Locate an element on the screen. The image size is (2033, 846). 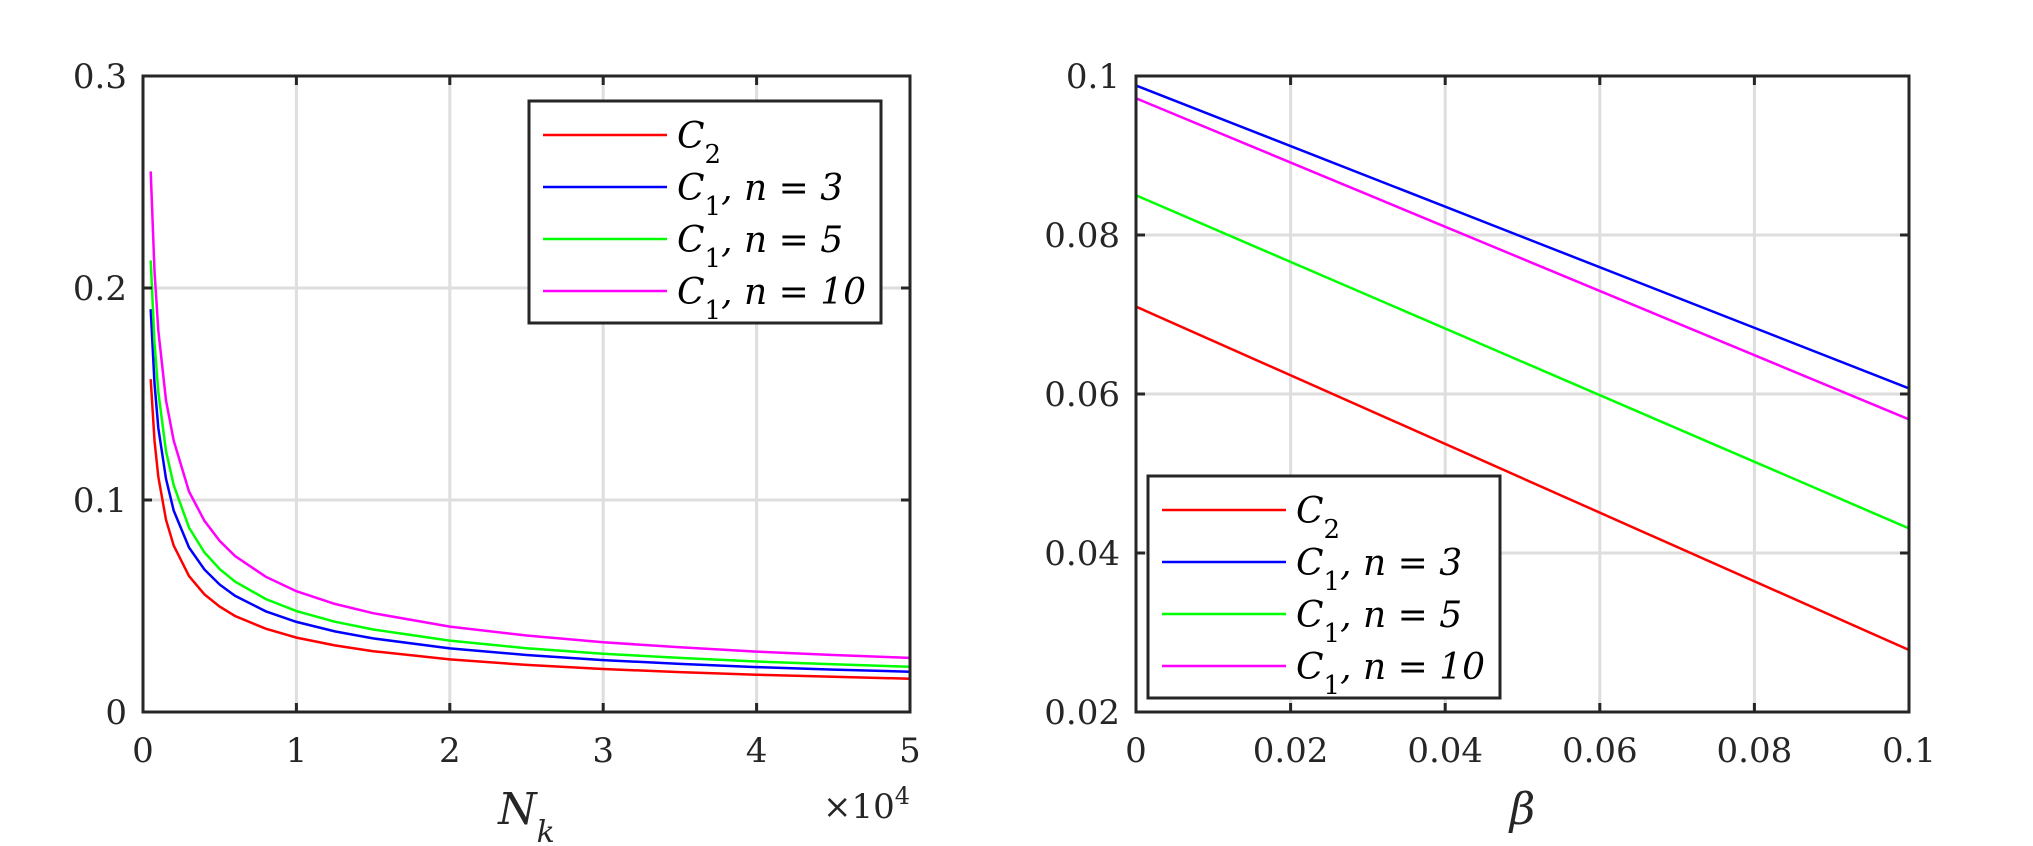
x-exponent-base: ×10 is located at coordinates (859, 807).